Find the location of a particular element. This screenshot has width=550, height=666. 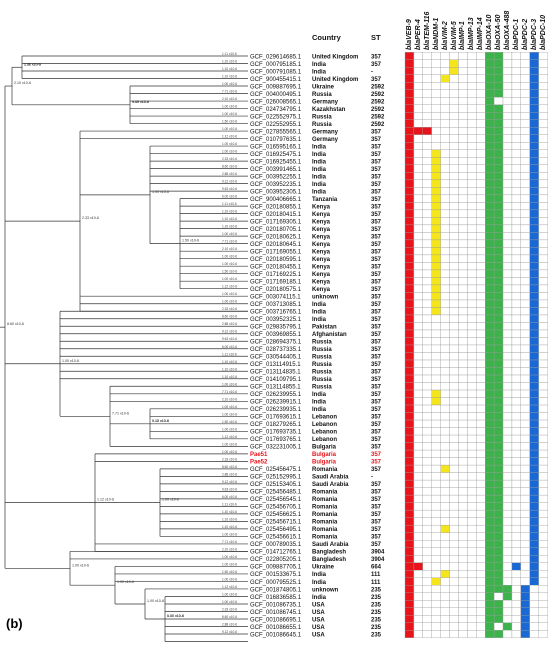

strain-label: GCF_003952255.1 is located at coordinates (276, 177).